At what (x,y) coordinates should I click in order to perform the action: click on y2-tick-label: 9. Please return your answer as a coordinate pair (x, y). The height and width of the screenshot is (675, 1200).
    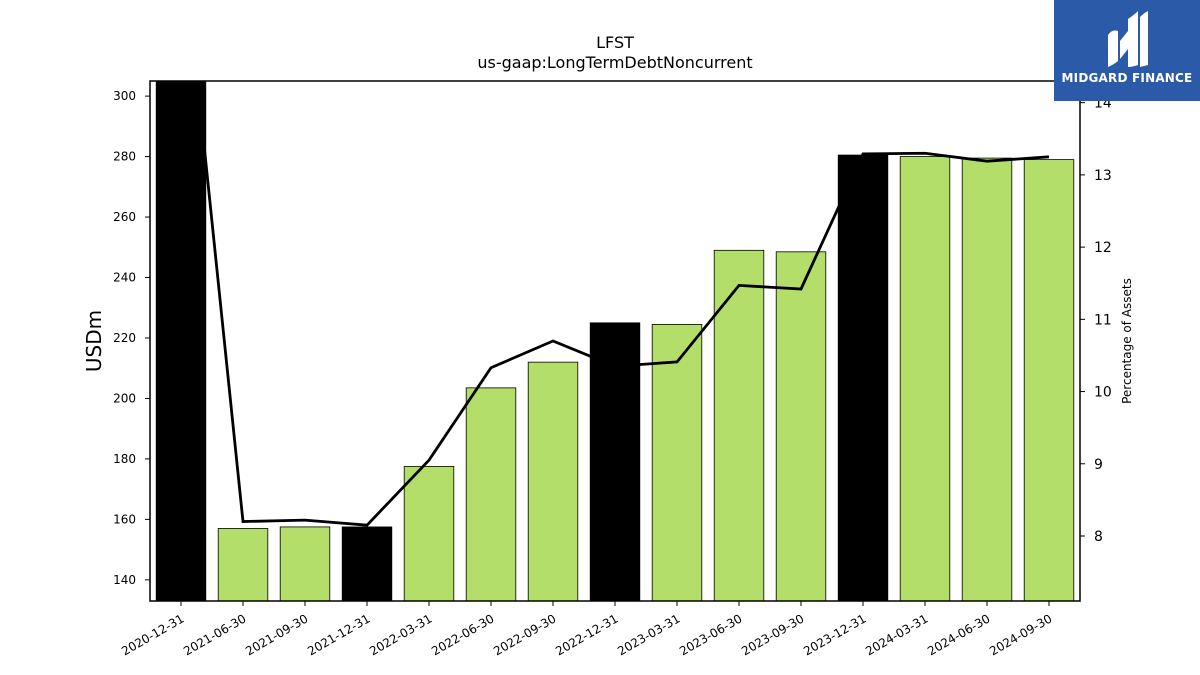
    Looking at the image, I should click on (1098, 465).